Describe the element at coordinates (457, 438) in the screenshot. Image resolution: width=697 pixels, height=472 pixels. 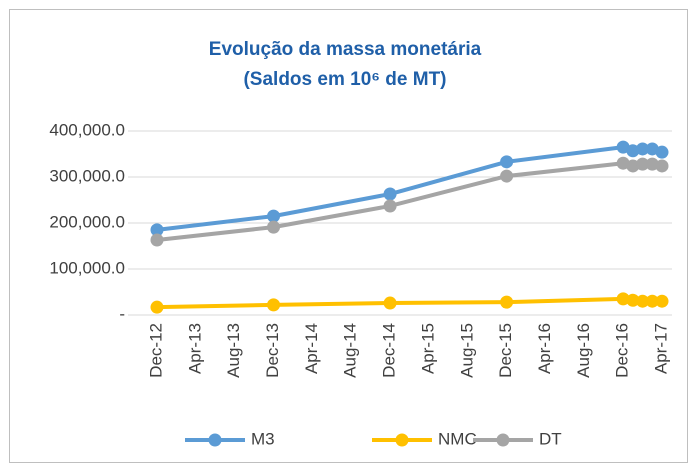
I see `legend-label: NMC` at that location.